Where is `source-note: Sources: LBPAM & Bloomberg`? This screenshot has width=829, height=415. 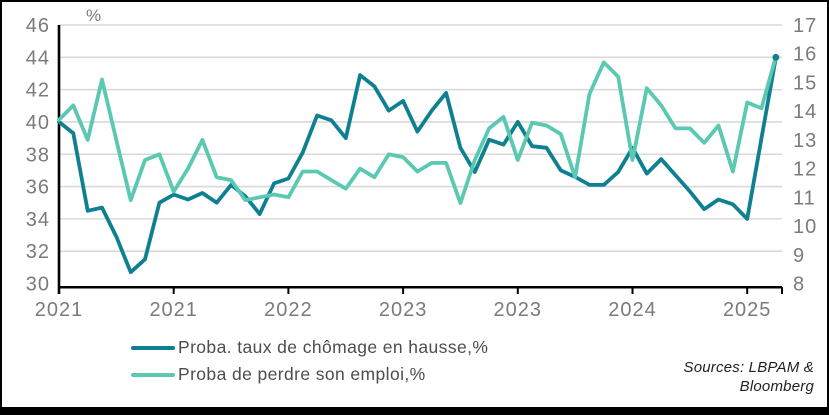
source-note: Sources: LBPAM & Bloomberg is located at coordinates (749, 378).